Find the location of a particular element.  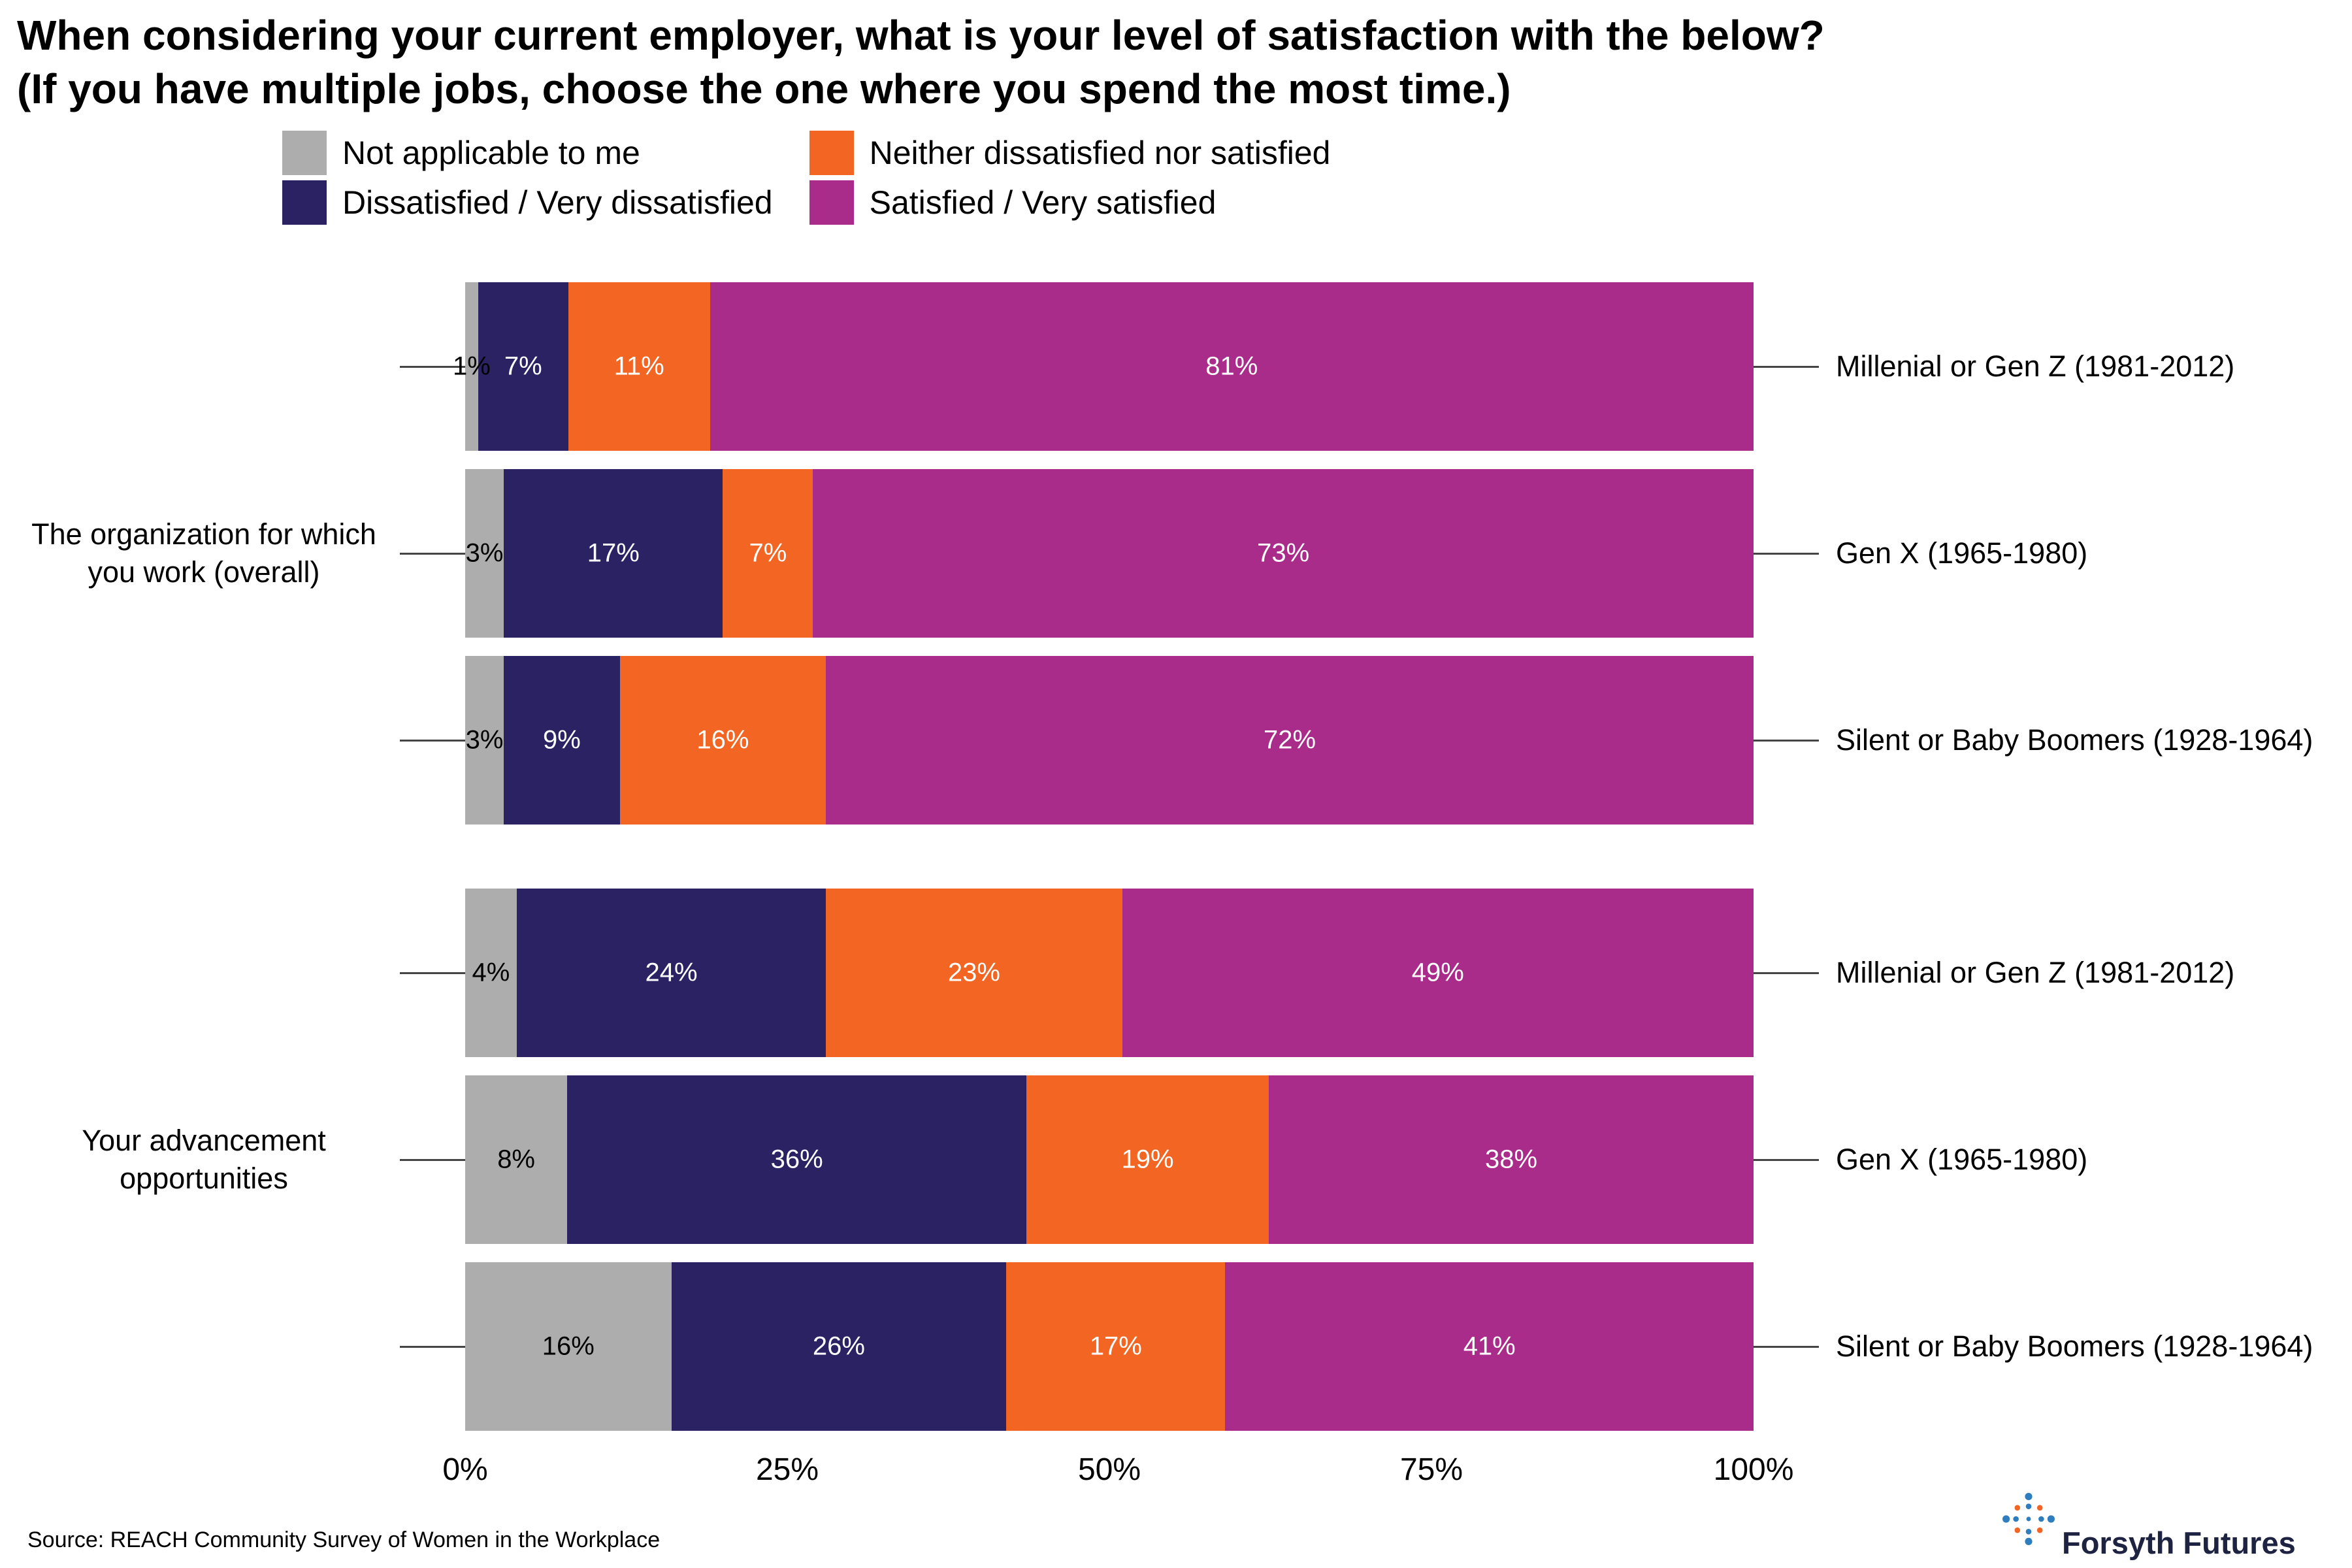

bar-segment: 49% is located at coordinates (1438, 973).